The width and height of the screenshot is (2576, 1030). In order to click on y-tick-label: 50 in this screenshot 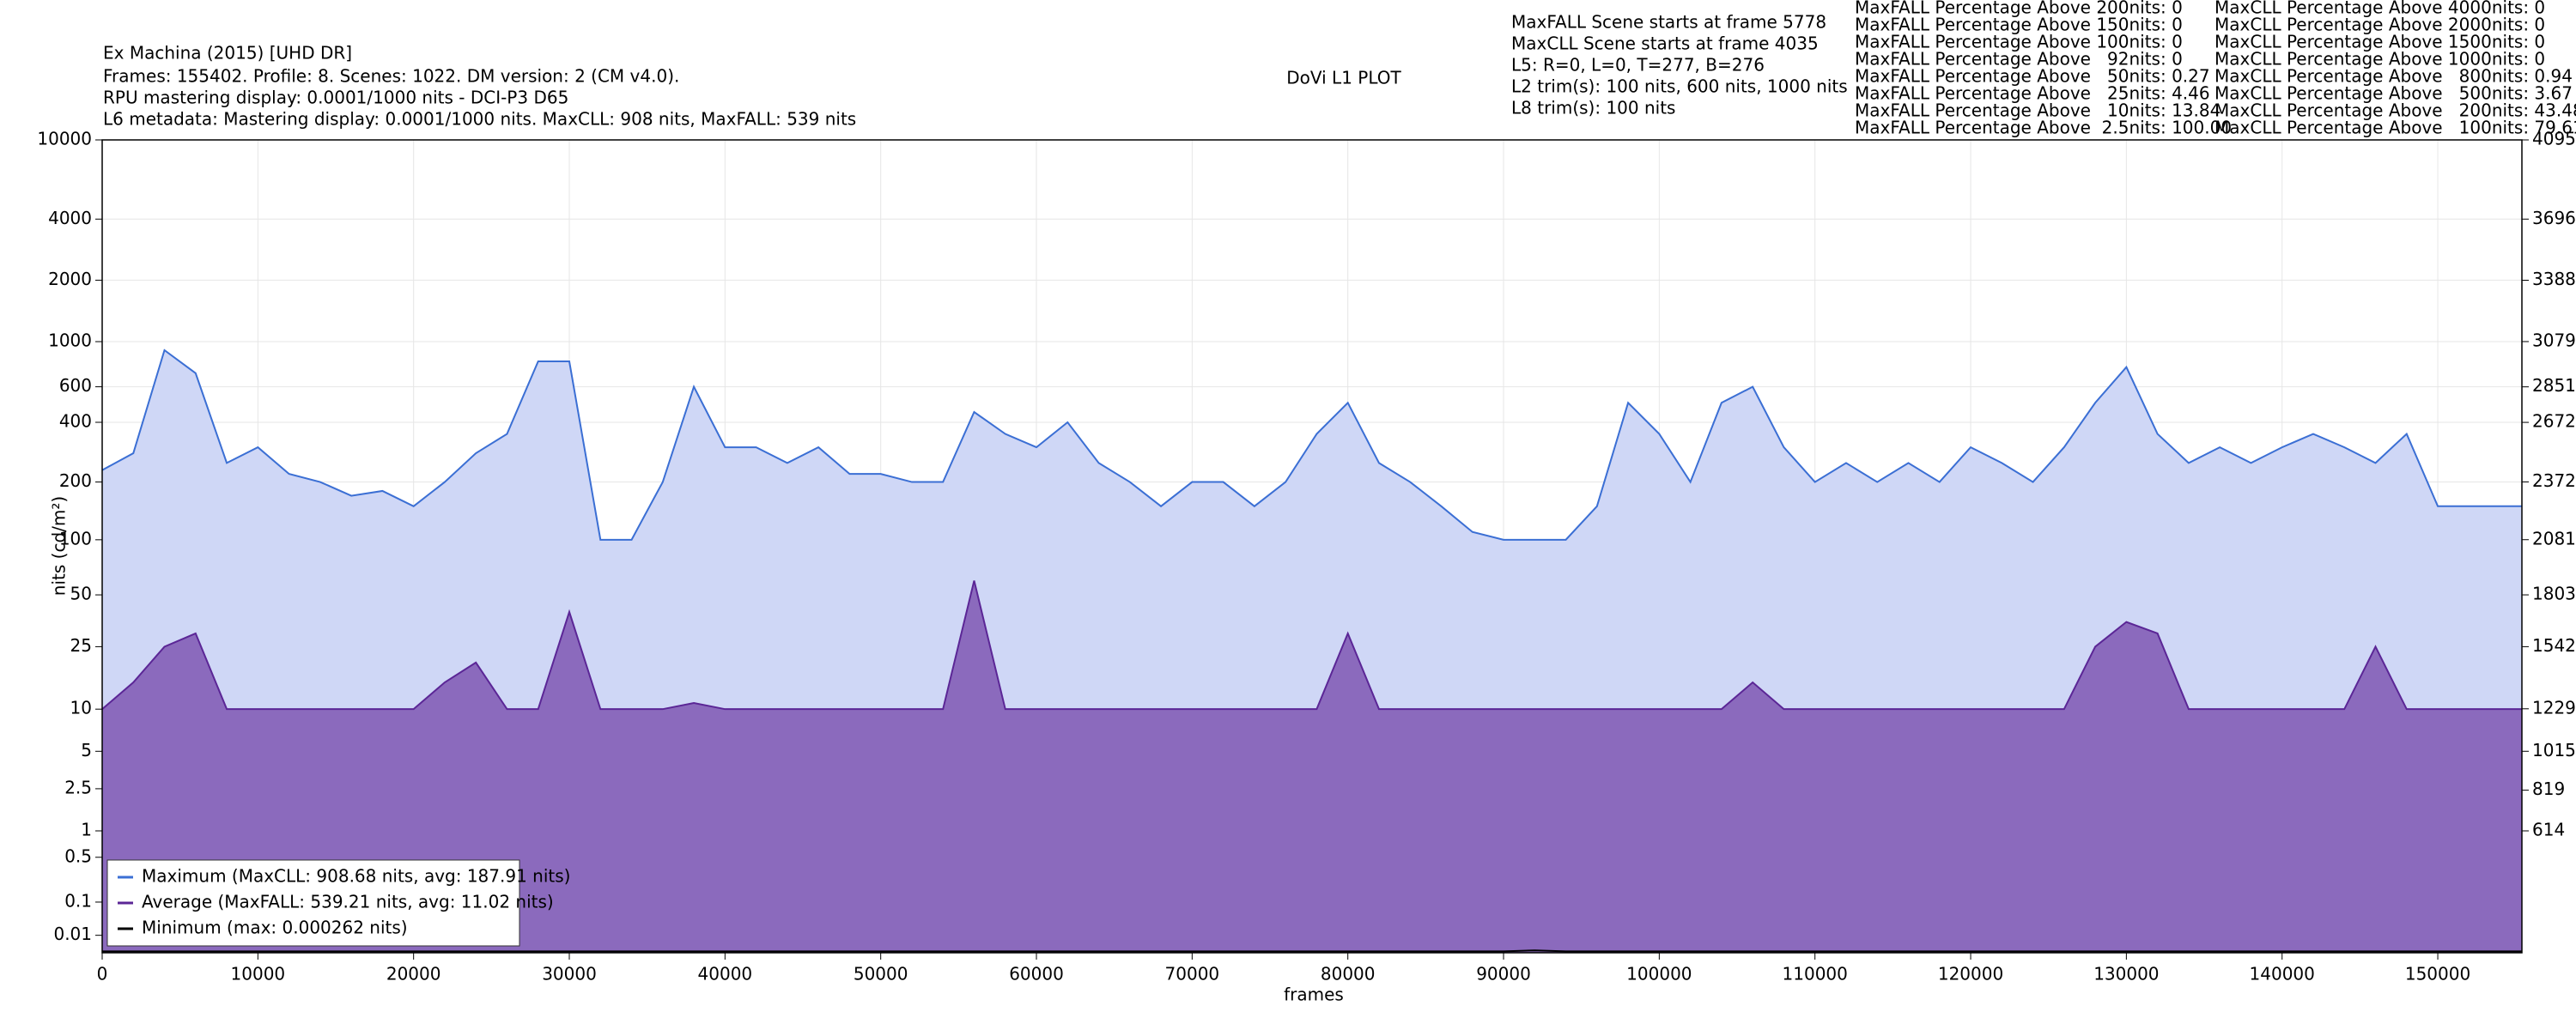, I will do `click(81, 594)`.